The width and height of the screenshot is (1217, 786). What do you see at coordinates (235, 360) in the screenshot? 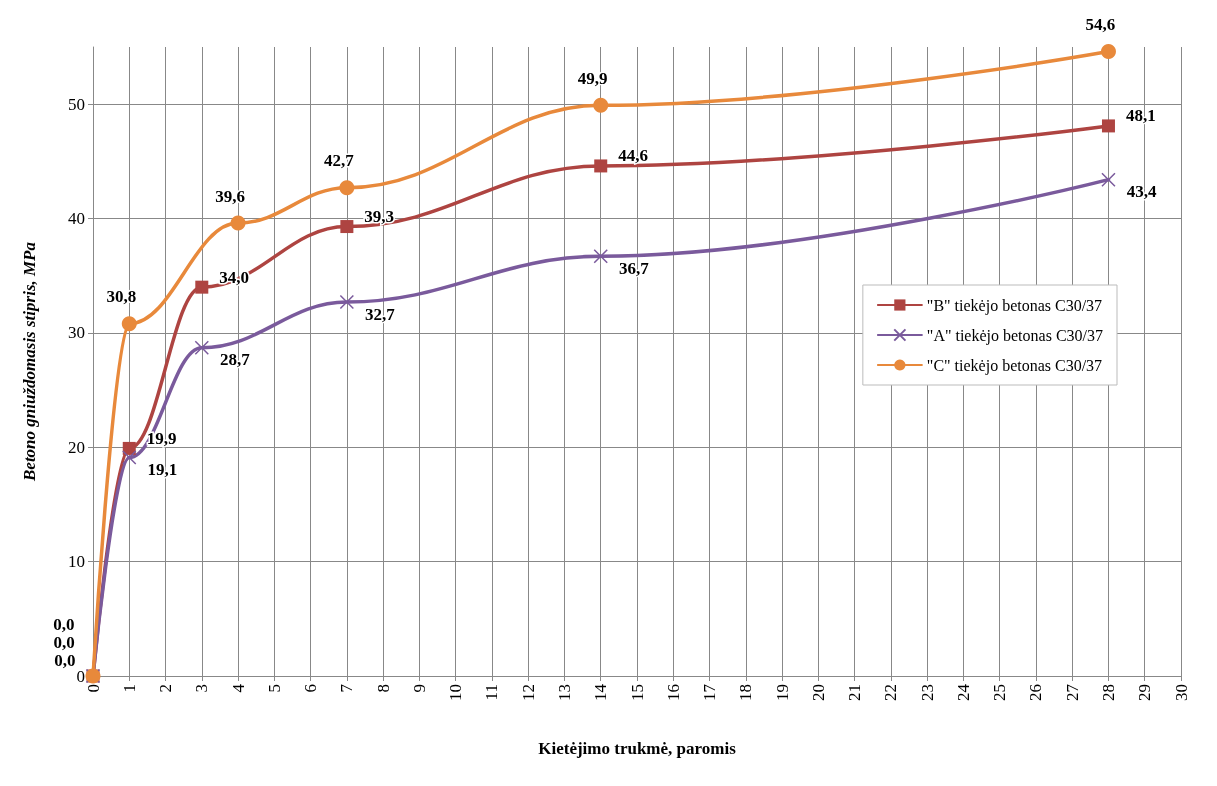
I see `data-label: 28,7` at bounding box center [235, 360].